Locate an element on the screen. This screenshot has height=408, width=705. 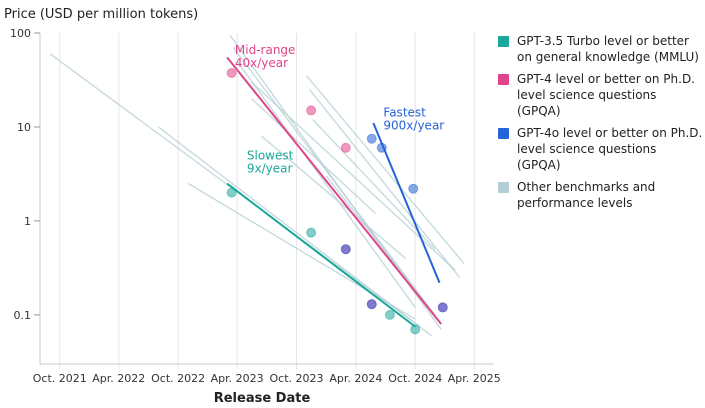
y-tick-label-0: 100 is located at coordinates (20, 33).